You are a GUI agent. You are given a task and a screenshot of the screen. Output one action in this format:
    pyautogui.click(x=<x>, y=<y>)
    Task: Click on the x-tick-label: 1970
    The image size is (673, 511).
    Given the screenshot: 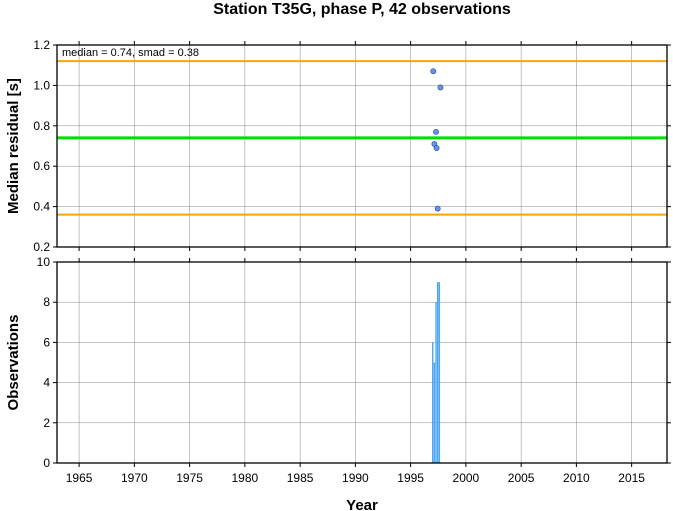 What is the action you would take?
    pyautogui.click(x=134, y=478)
    